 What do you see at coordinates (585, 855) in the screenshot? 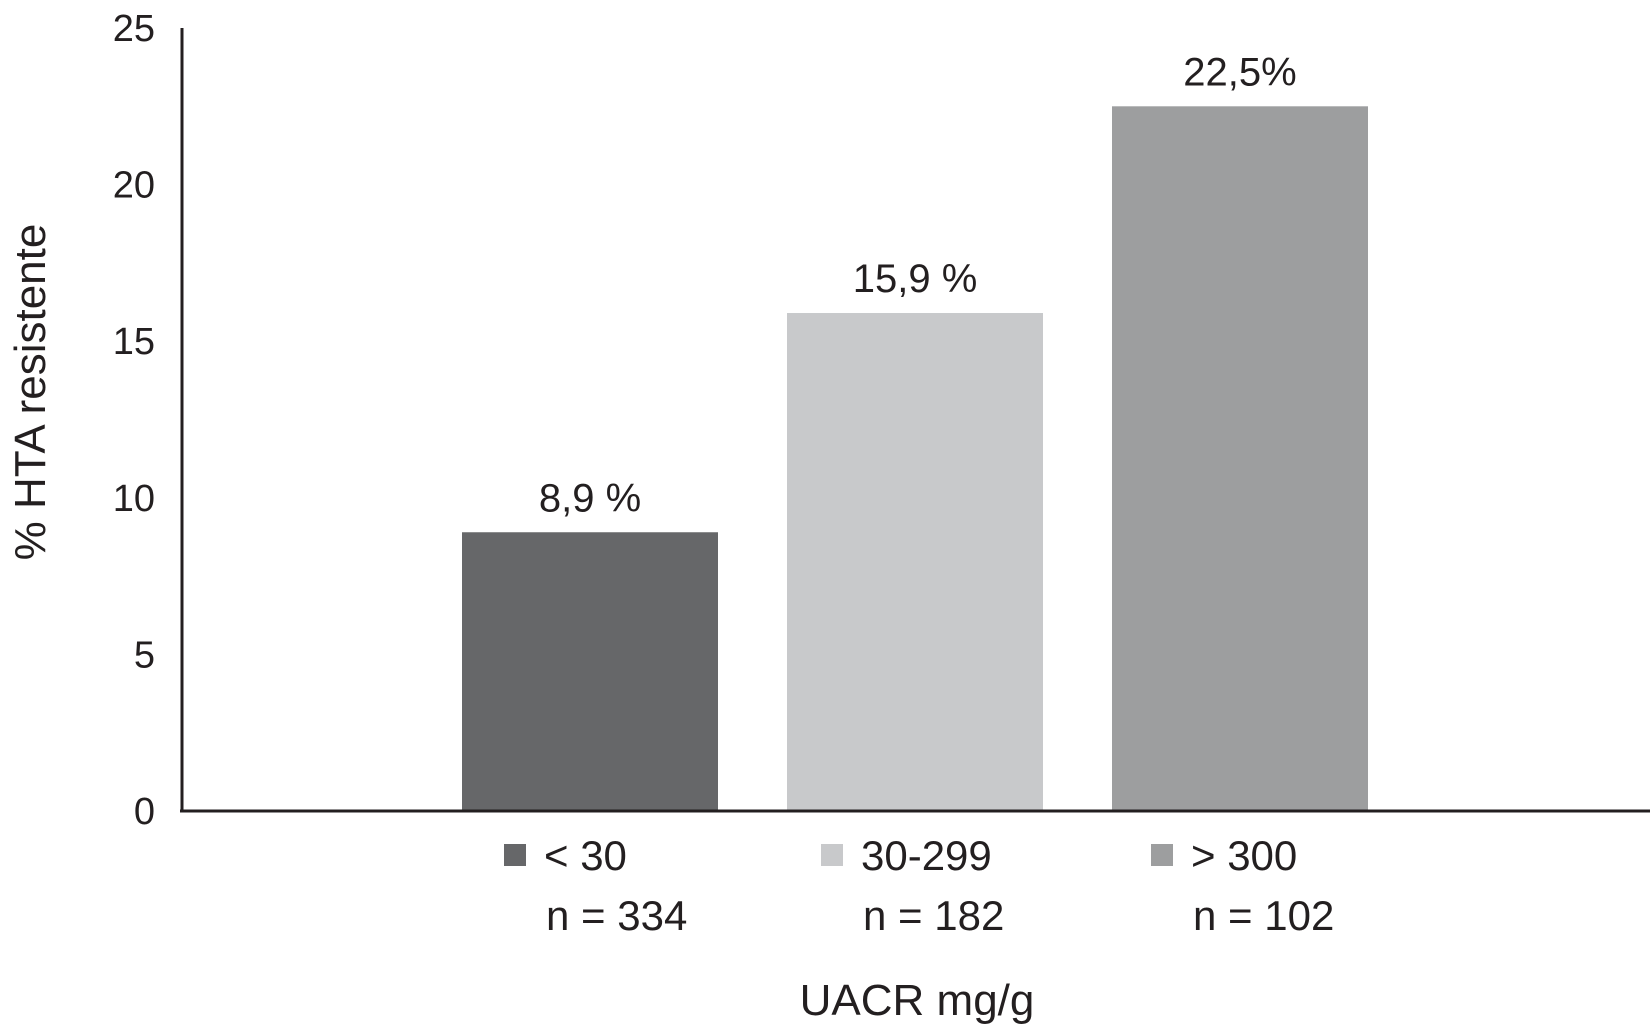
I see `legend-label: < 30` at bounding box center [585, 855].